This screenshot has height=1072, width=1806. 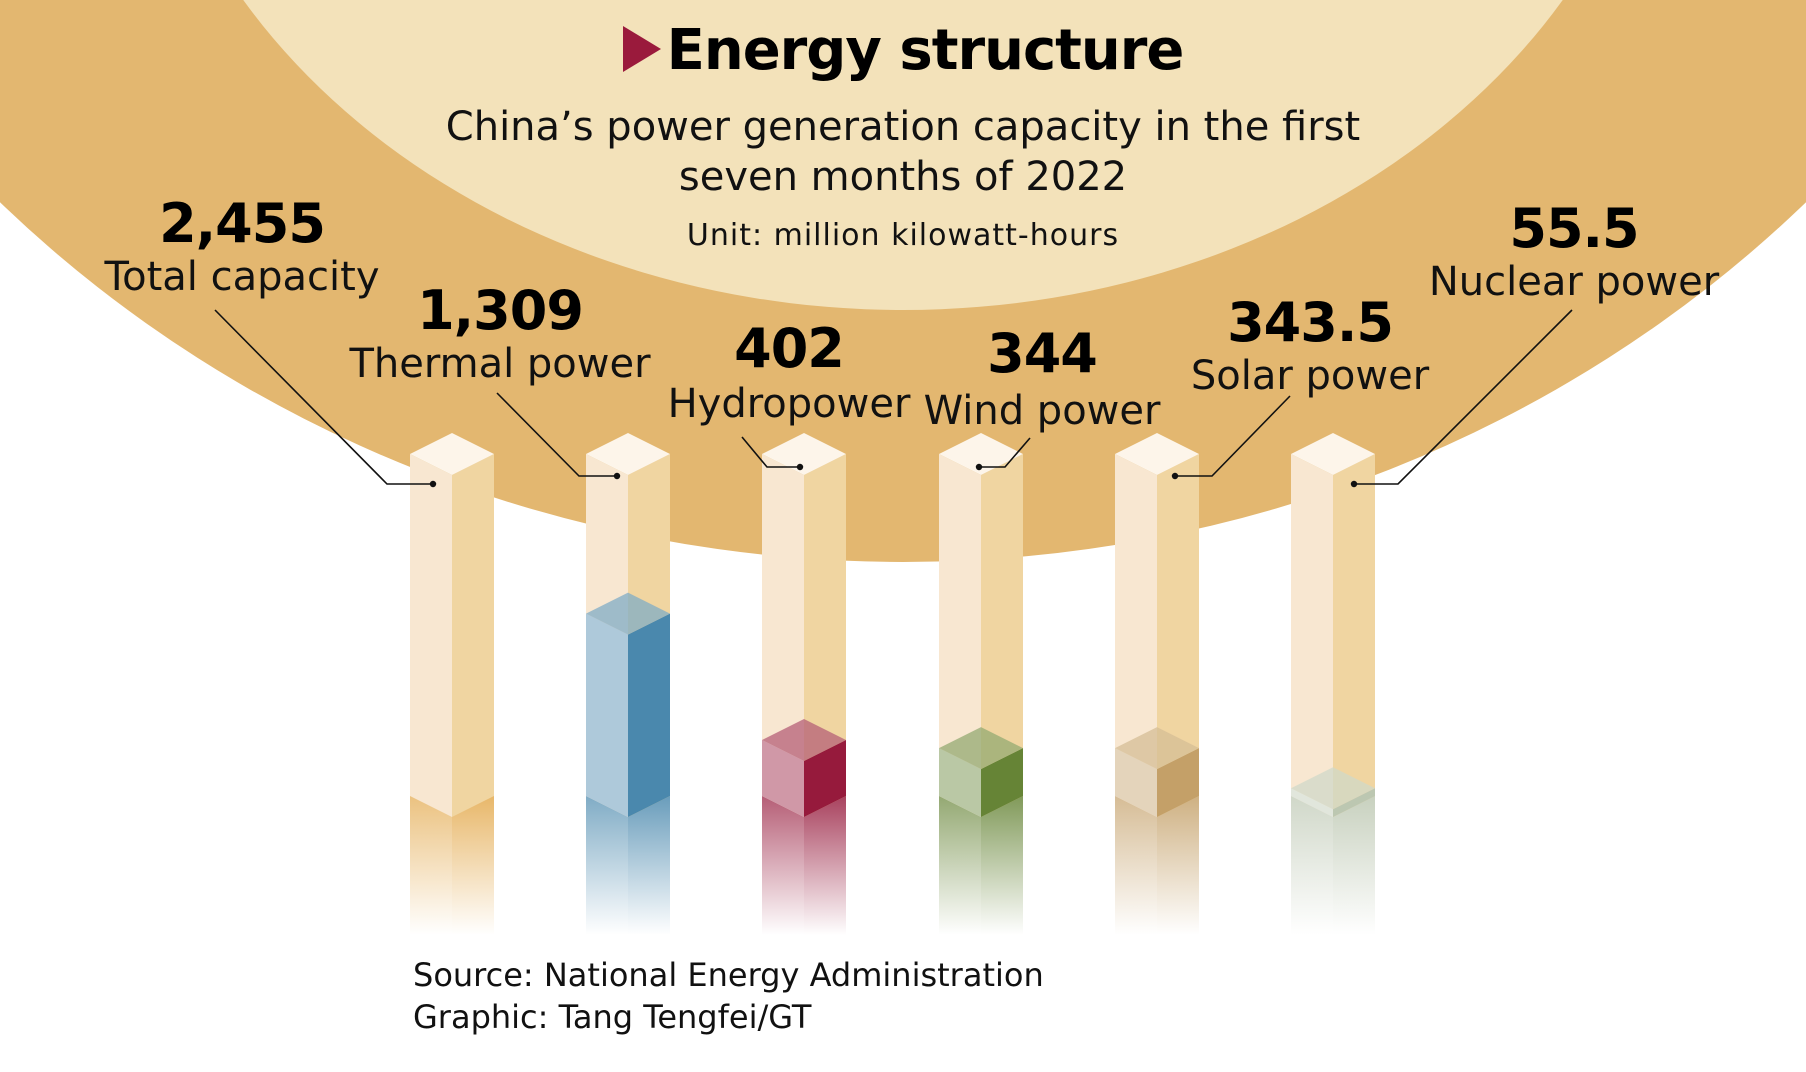 I want to click on title-marker-icon, so click(x=641, y=48).